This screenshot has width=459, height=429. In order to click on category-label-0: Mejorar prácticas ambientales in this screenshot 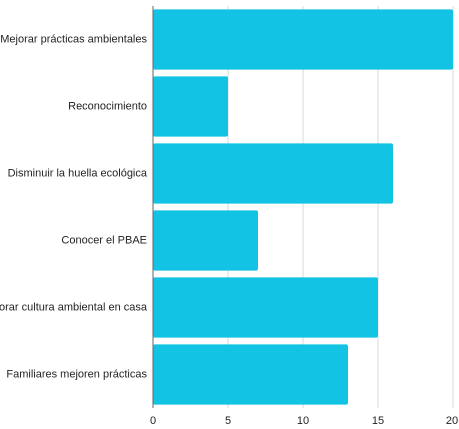, I will do `click(73, 39)`.